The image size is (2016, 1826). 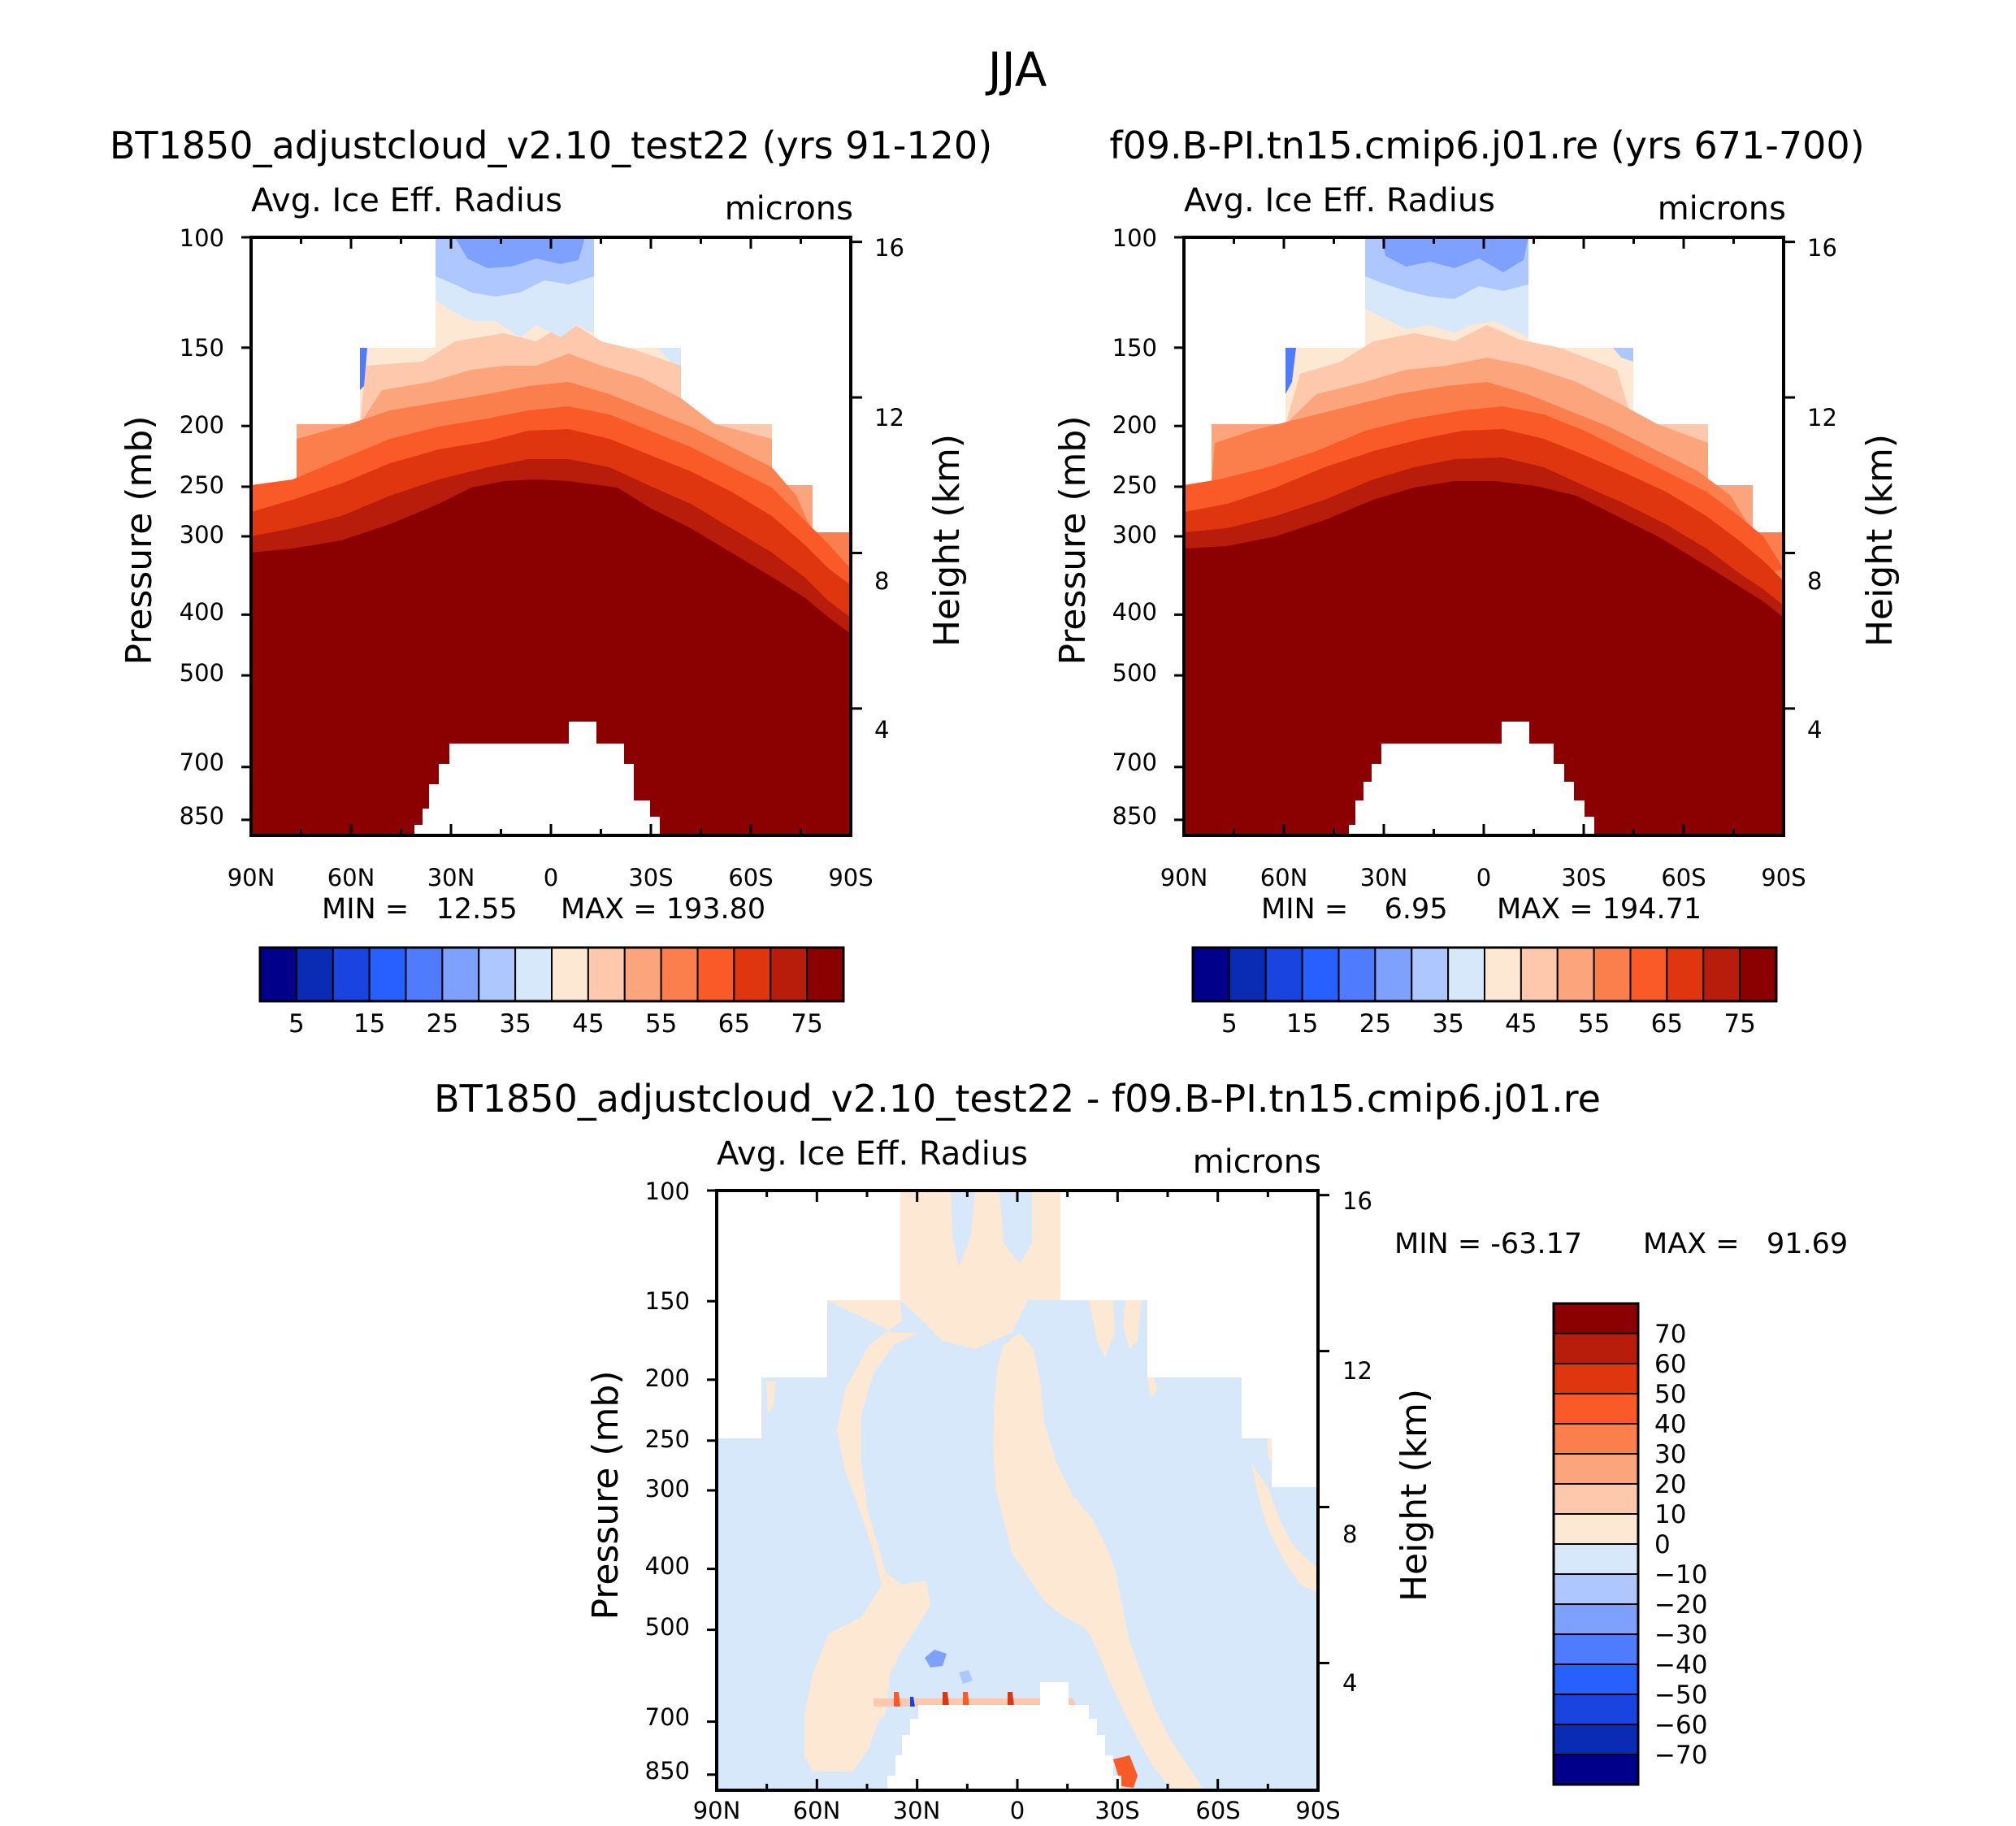 What do you see at coordinates (1134, 612) in the screenshot?
I see `y-tick-label: 400` at bounding box center [1134, 612].